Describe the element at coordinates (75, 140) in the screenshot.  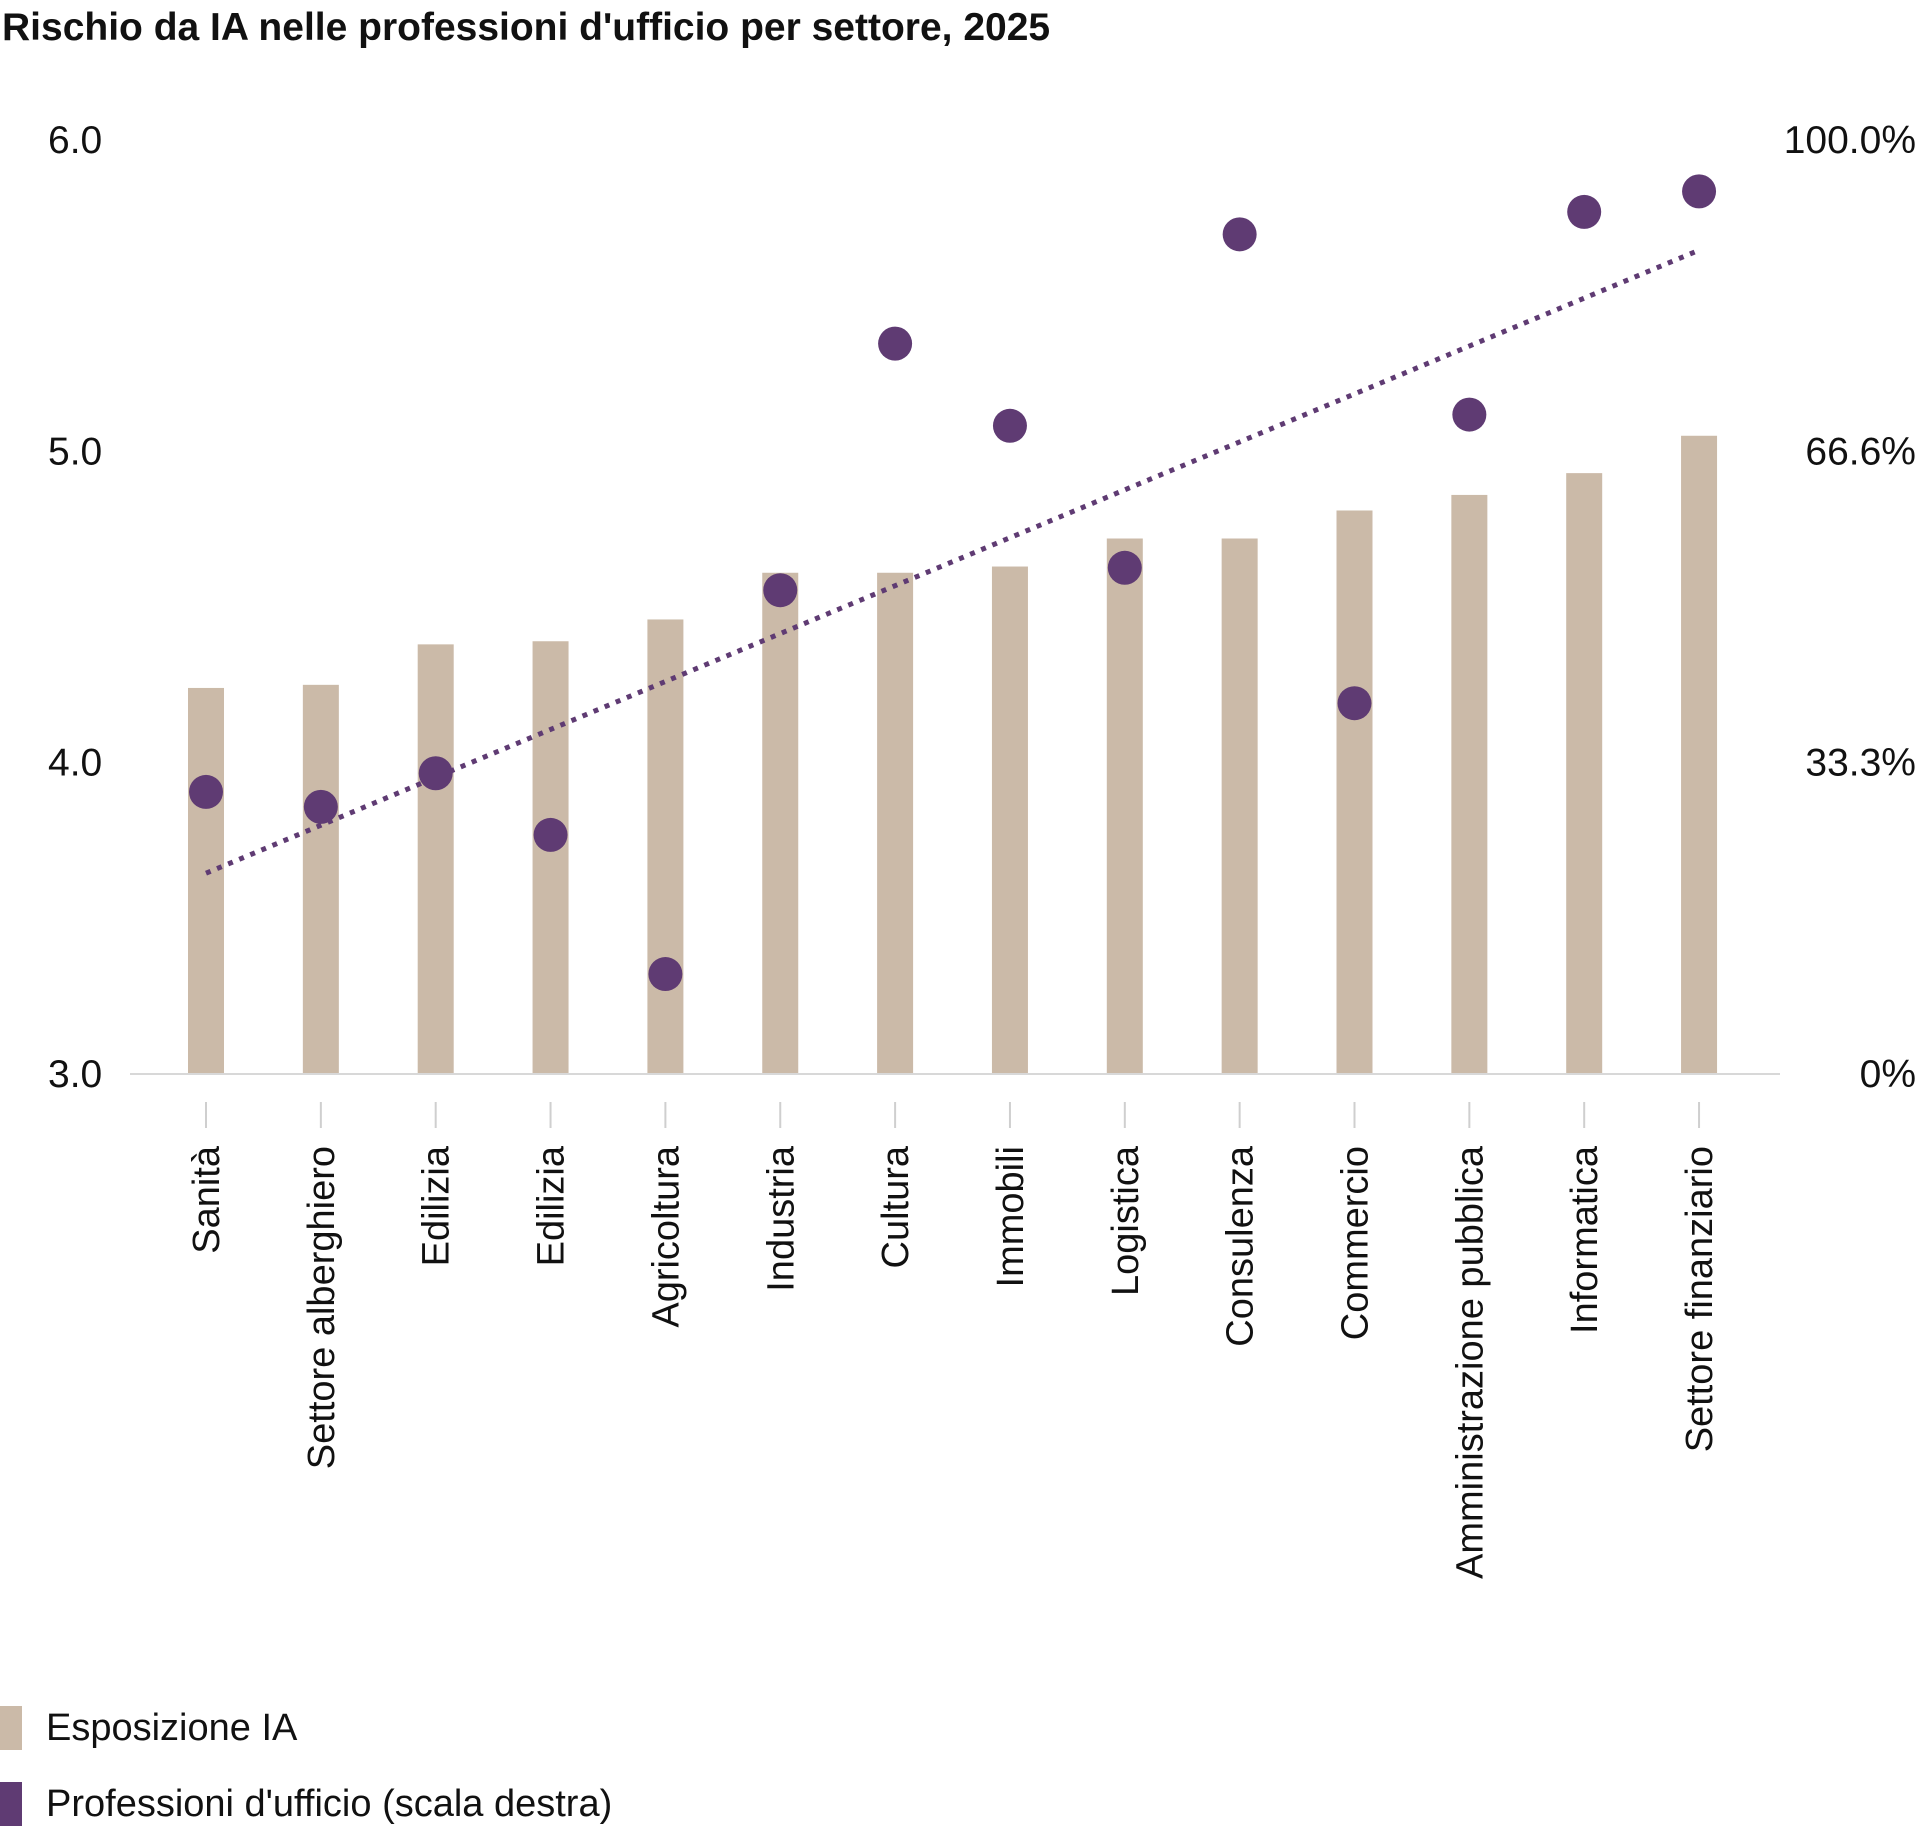
I see `y-left-tick-label: 6.0` at that location.